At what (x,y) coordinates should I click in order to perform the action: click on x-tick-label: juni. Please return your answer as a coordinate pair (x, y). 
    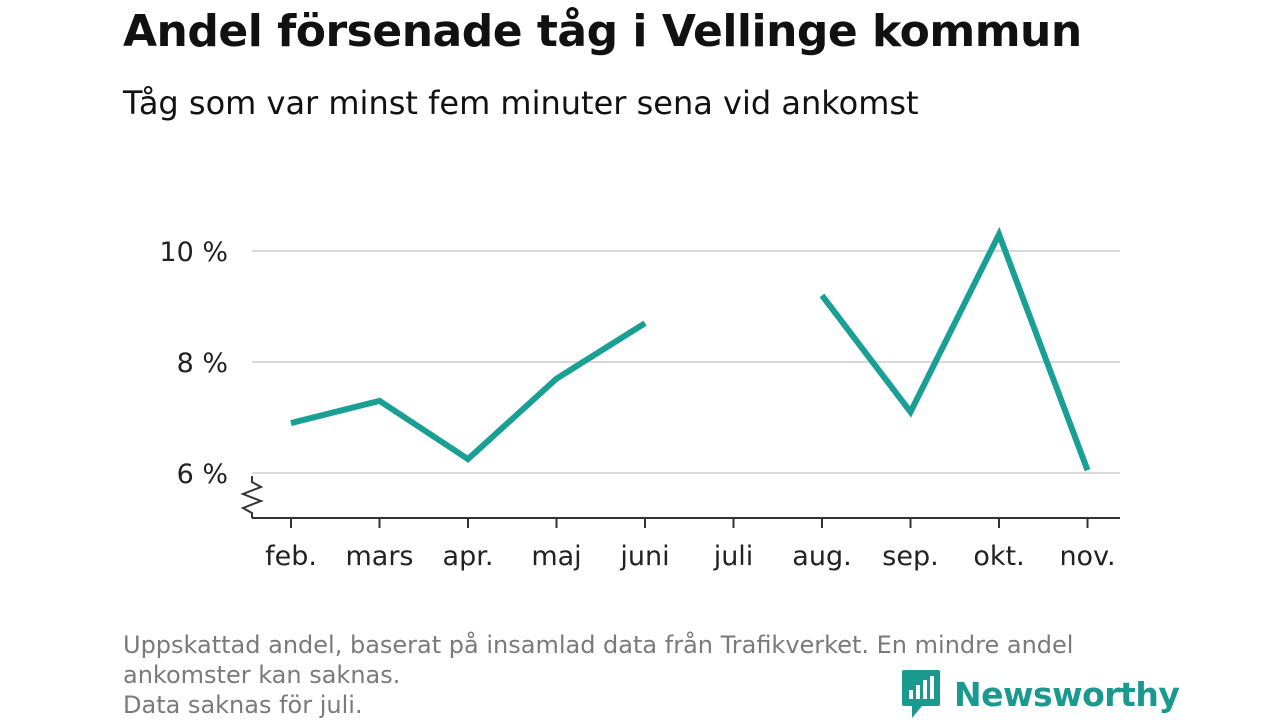
    Looking at the image, I should click on (644, 556).